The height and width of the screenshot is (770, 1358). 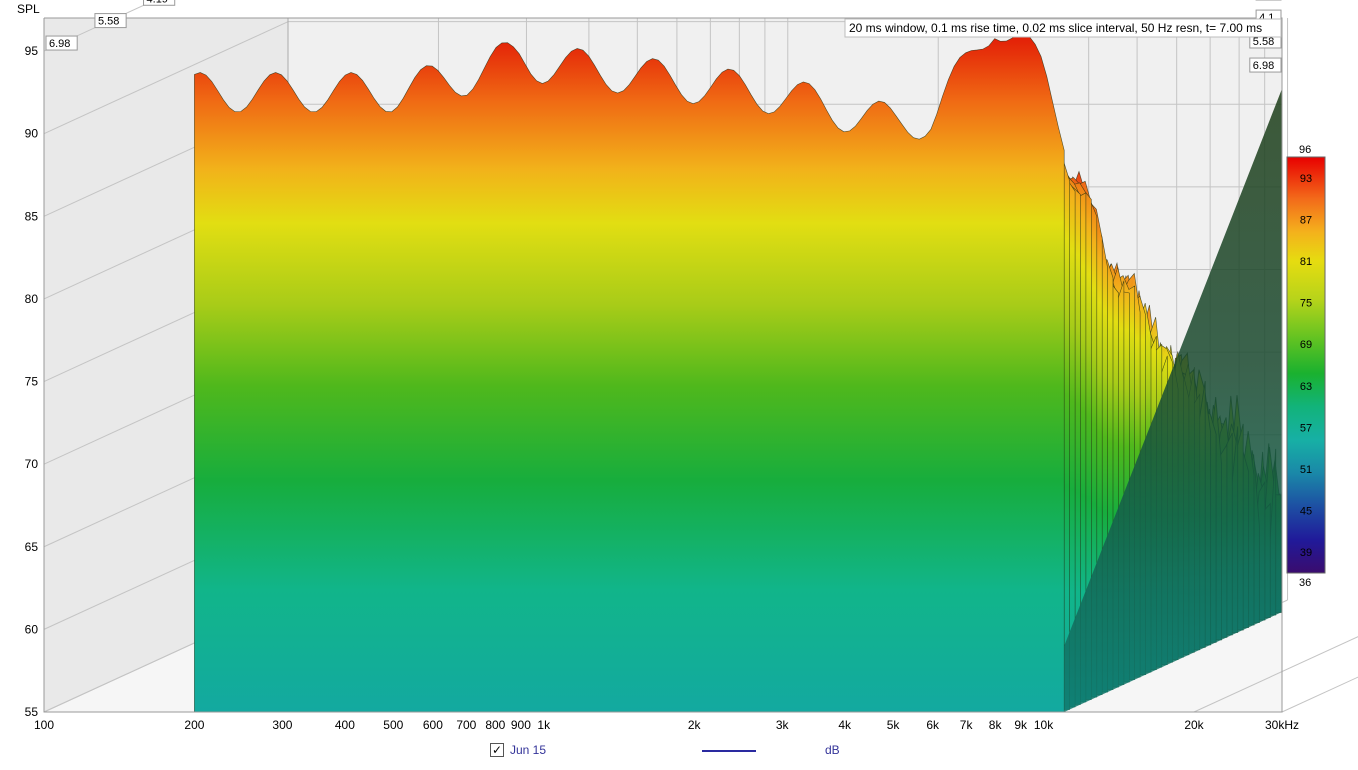 What do you see at coordinates (495, 725) in the screenshot?
I see `x-tick-label: 800` at bounding box center [495, 725].